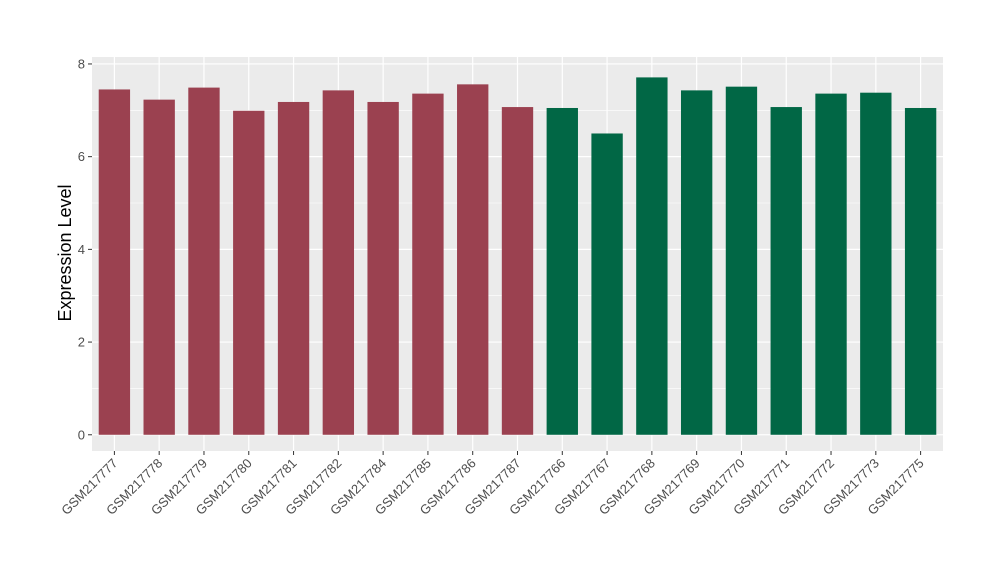 This screenshot has width=1000, height=580. I want to click on bar-GSM217773, so click(876, 263).